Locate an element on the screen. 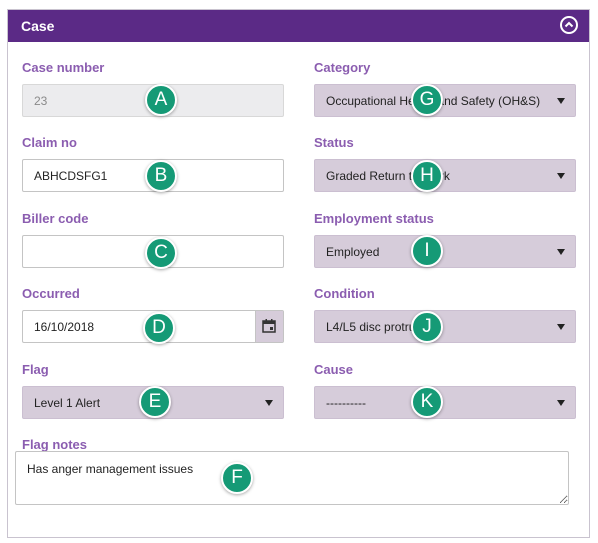 The height and width of the screenshot is (543, 598). employment-status-value: Employed is located at coordinates (353, 252).